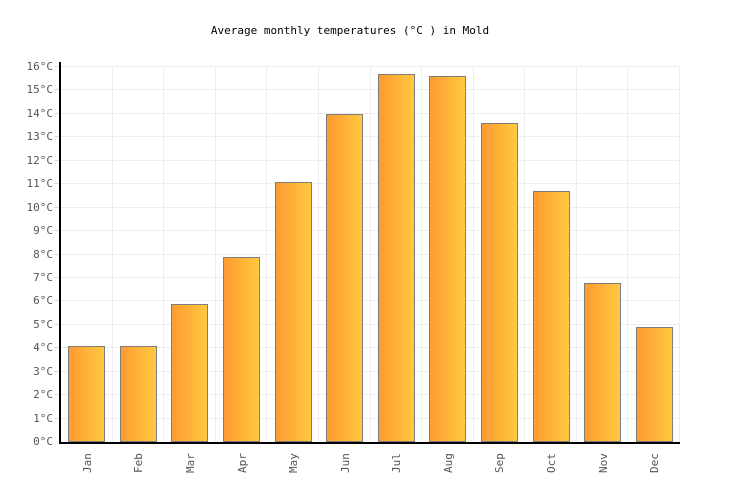  What do you see at coordinates (139, 463) in the screenshot?
I see `x-axis-label-feb: Feb` at bounding box center [139, 463].